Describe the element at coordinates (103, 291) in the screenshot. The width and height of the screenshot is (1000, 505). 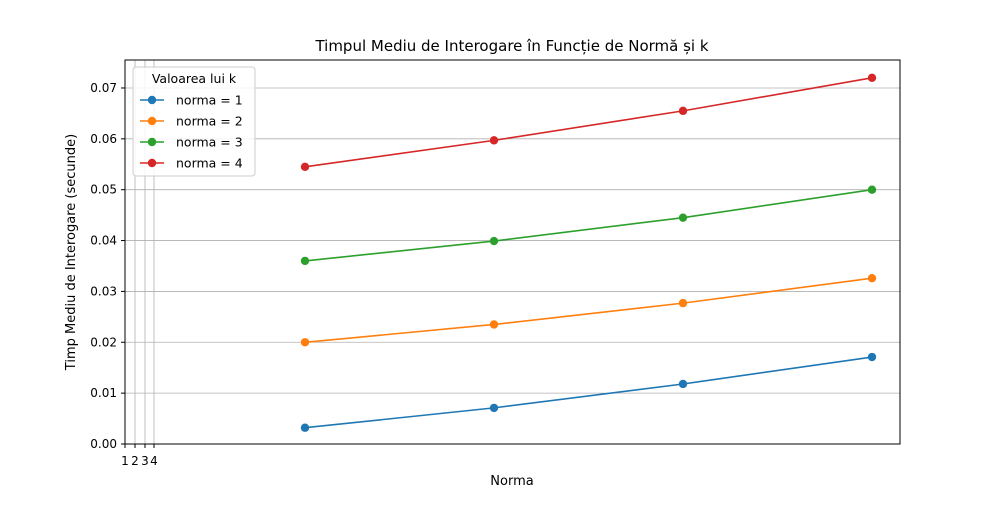
I see `y-tick-label: 0.03` at that location.